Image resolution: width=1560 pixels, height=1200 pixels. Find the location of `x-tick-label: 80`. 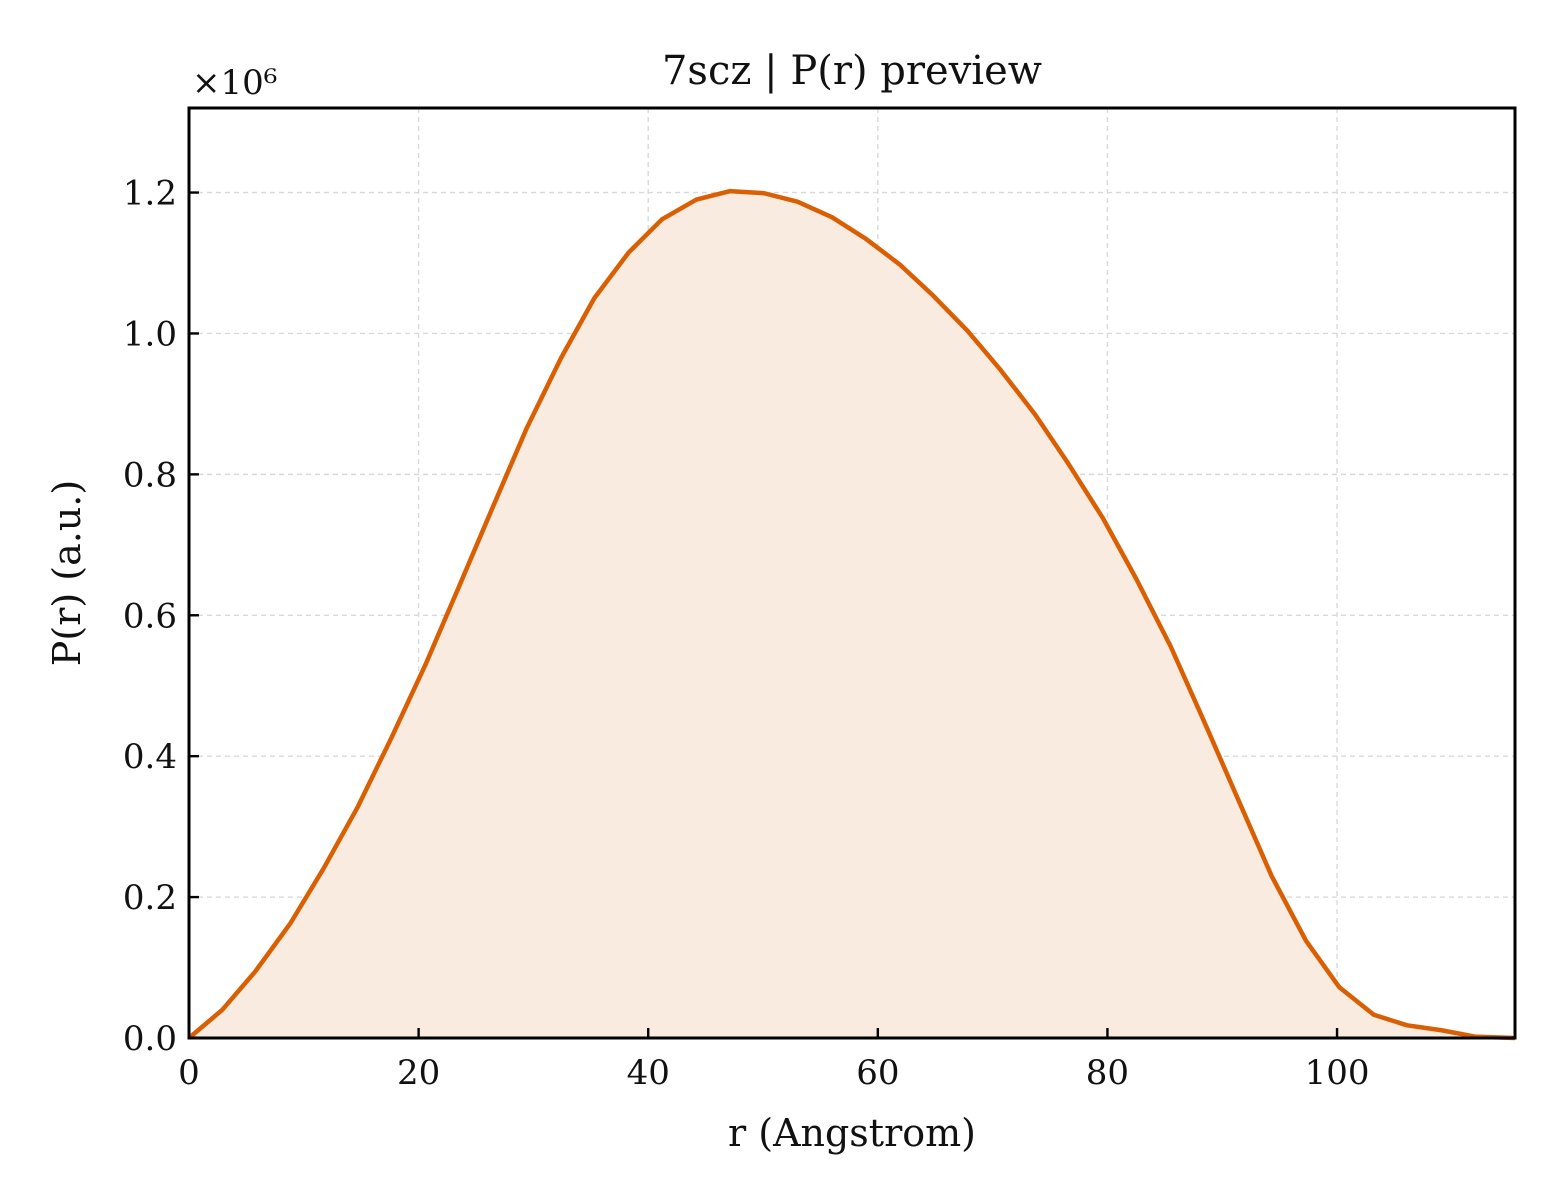

x-tick-label: 80 is located at coordinates (1107, 1073).